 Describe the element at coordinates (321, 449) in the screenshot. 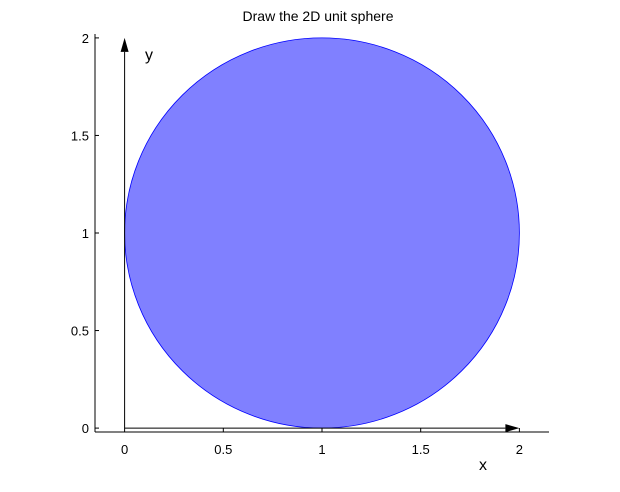

I see `x-tick-label: 1` at that location.